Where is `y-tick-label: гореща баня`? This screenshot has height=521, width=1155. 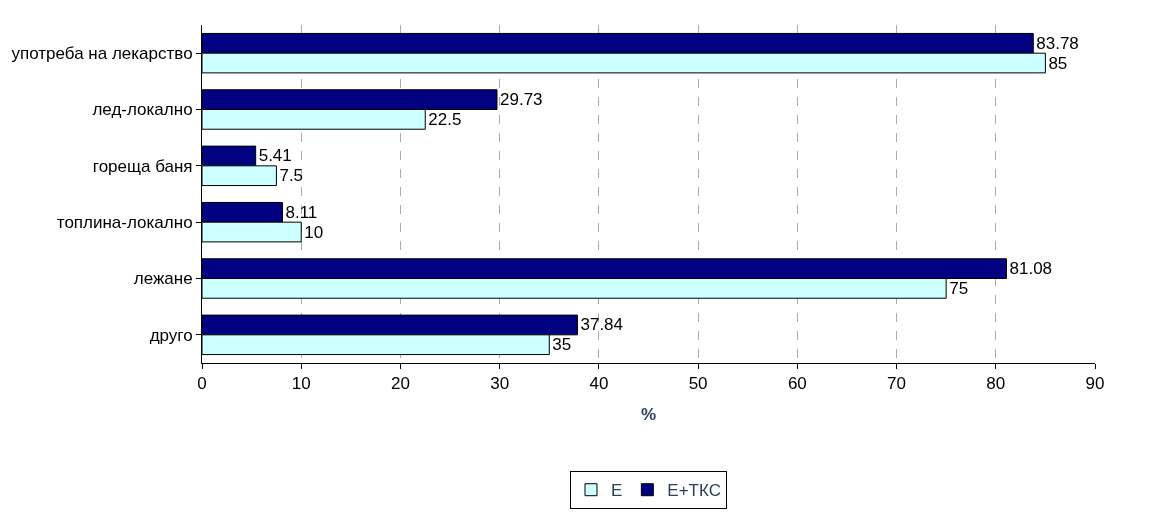 y-tick-label: гореща баня is located at coordinates (142, 166).